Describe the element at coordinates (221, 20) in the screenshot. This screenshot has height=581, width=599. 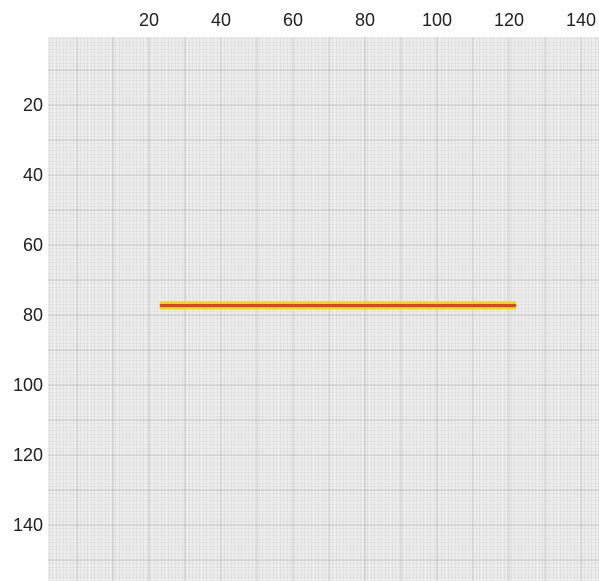
I see `x-tick-label: 40` at that location.